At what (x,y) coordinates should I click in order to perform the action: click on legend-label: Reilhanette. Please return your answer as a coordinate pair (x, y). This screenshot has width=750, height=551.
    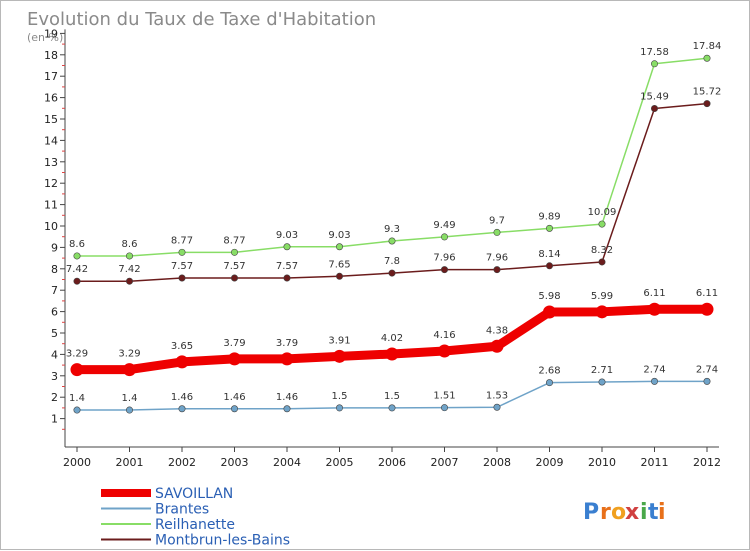
    Looking at the image, I should click on (195, 525).